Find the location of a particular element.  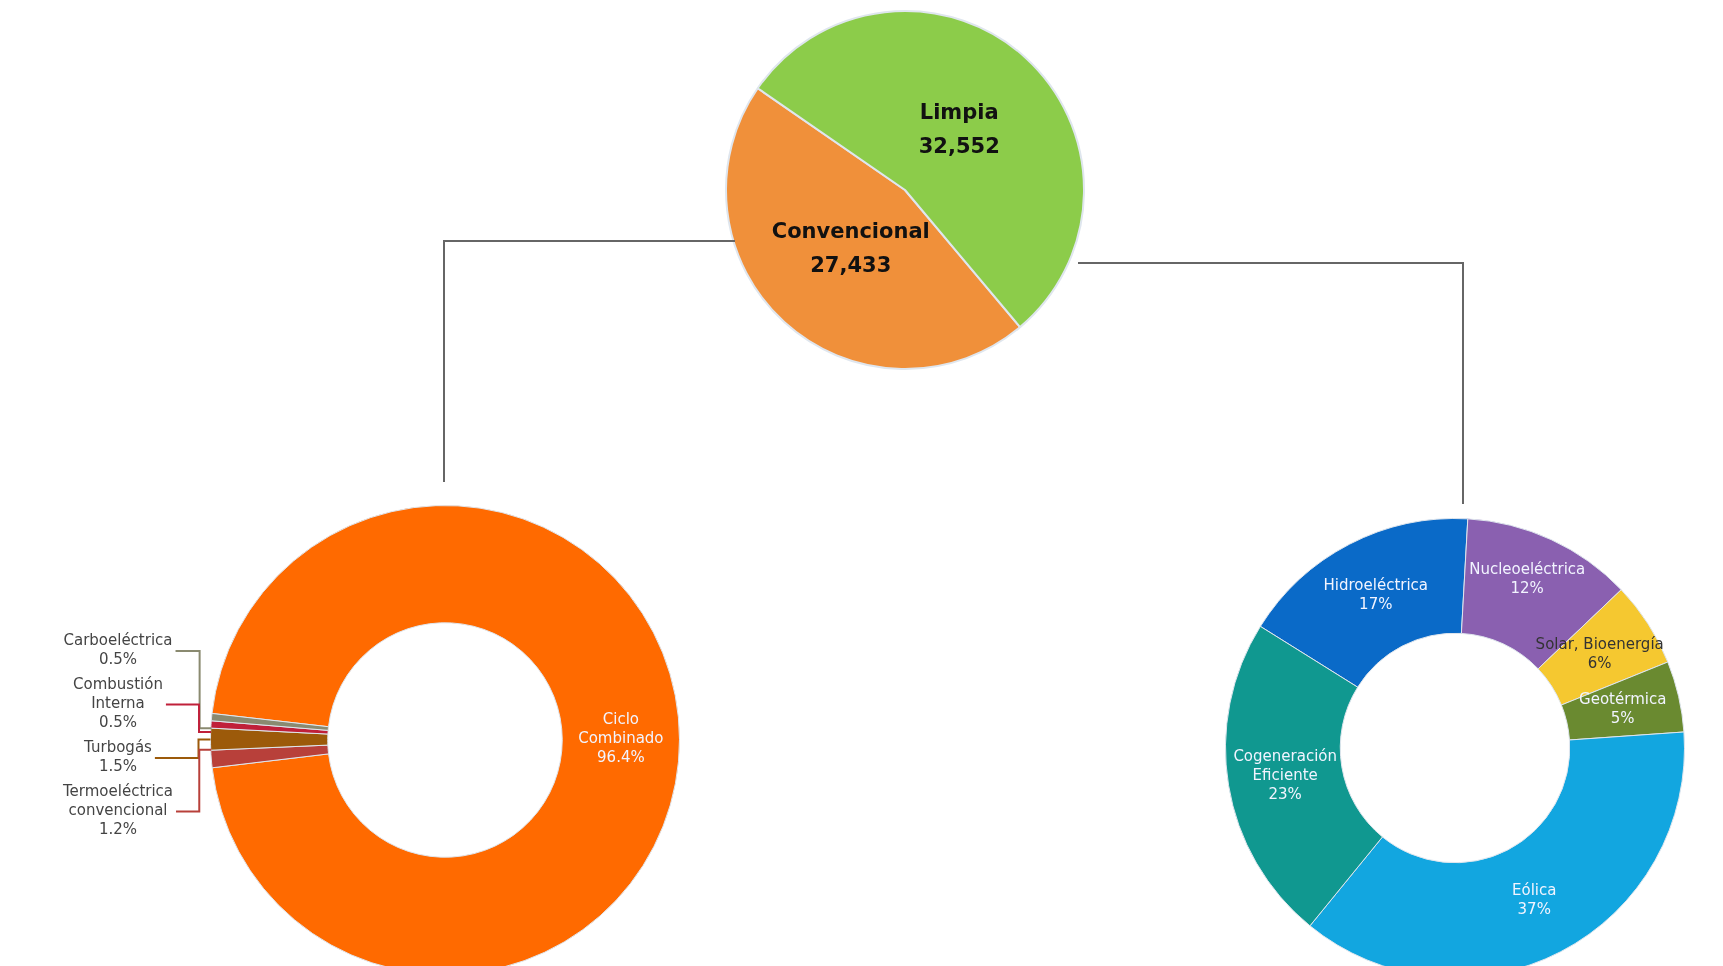

slice-label: Limpia is located at coordinates (959, 111).